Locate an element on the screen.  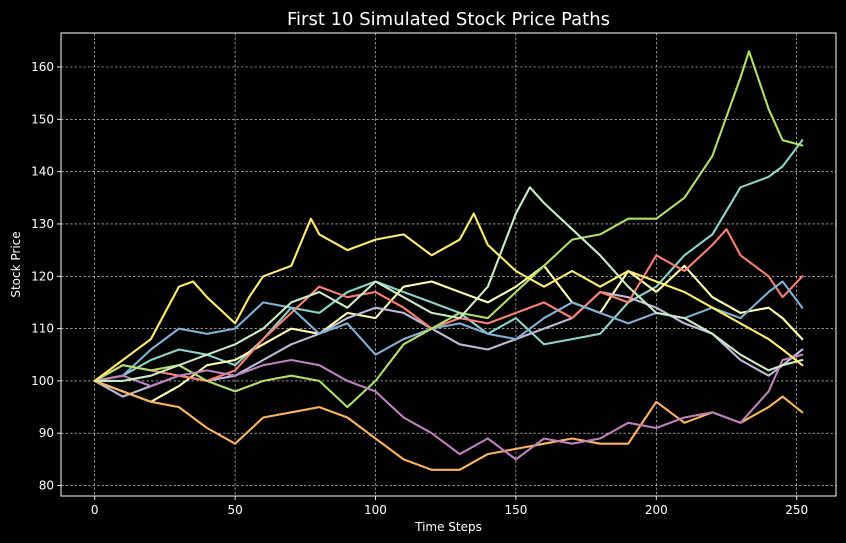
x-axis: 0 50 100 150 200 250 is located at coordinates (449, 506).